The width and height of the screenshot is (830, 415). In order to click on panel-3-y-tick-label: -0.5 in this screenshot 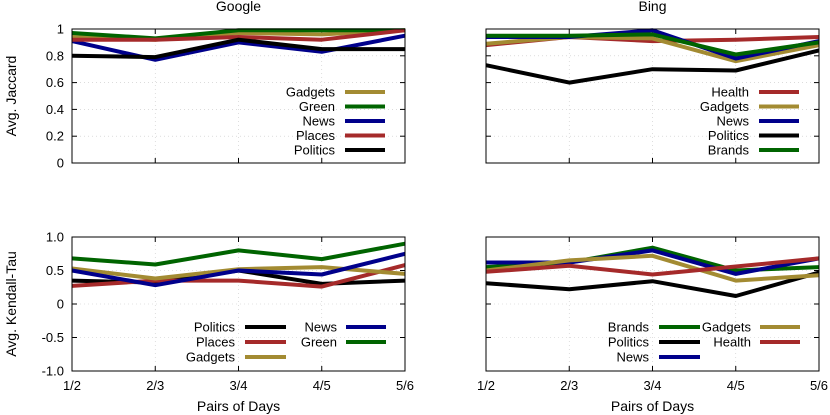, I will do `click(53, 337)`.